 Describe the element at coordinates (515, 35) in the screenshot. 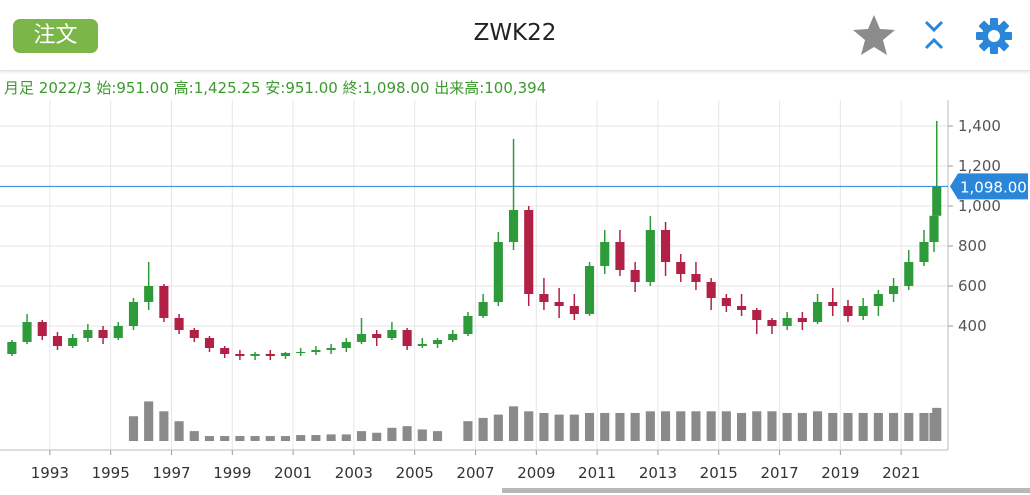

I see `header: 注文 ZWK22` at that location.